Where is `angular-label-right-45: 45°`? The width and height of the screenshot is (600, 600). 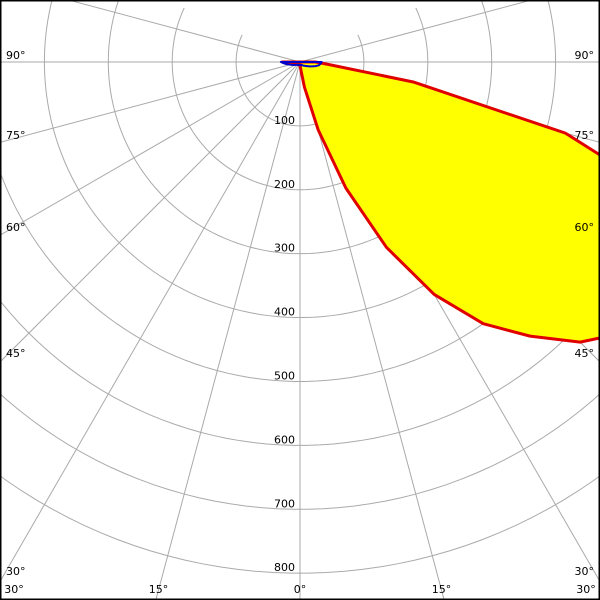
angular-label-right-45: 45° is located at coordinates (585, 353).